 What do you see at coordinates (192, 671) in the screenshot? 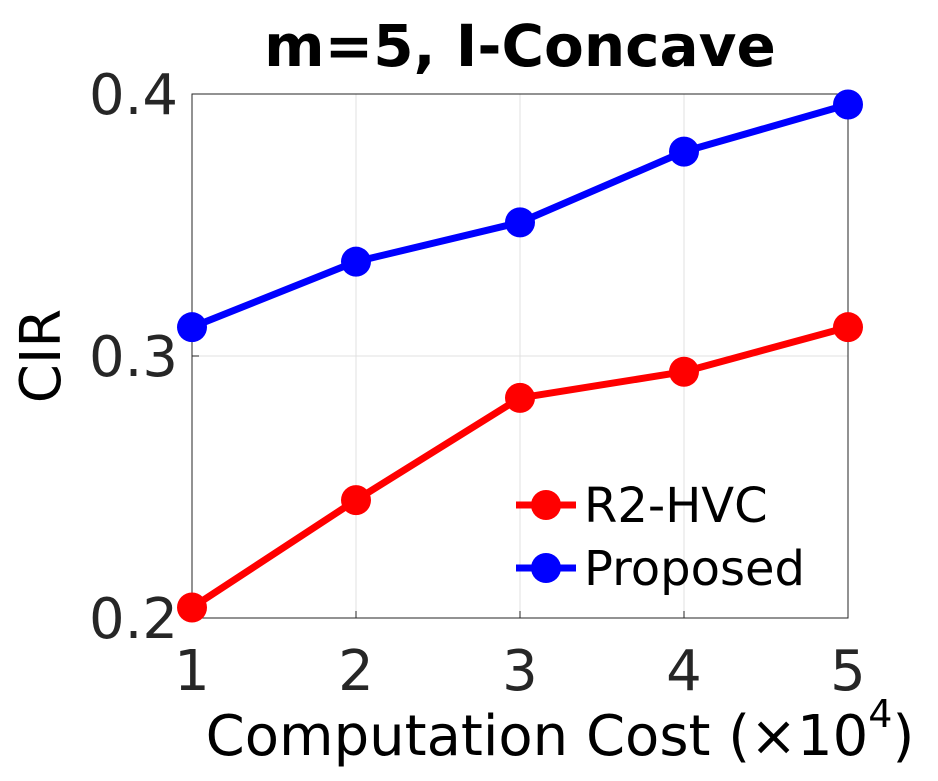
I see `x-tick-label: 1` at bounding box center [192, 671].